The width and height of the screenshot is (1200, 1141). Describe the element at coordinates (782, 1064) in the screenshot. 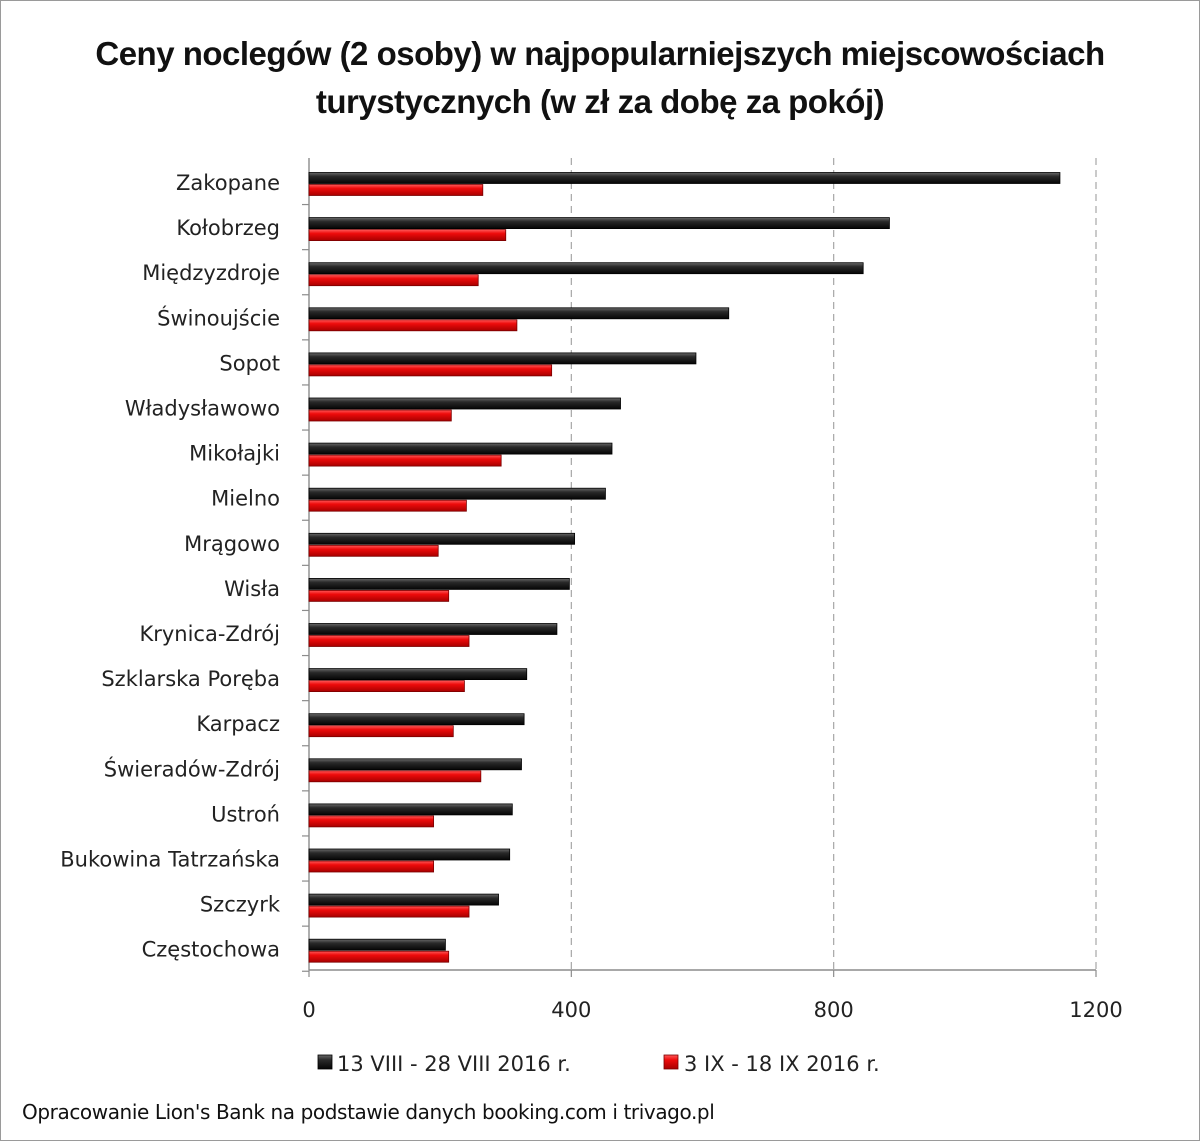

I see `legend-label-september: 3 IX - 18 IX 2016 r.` at that location.